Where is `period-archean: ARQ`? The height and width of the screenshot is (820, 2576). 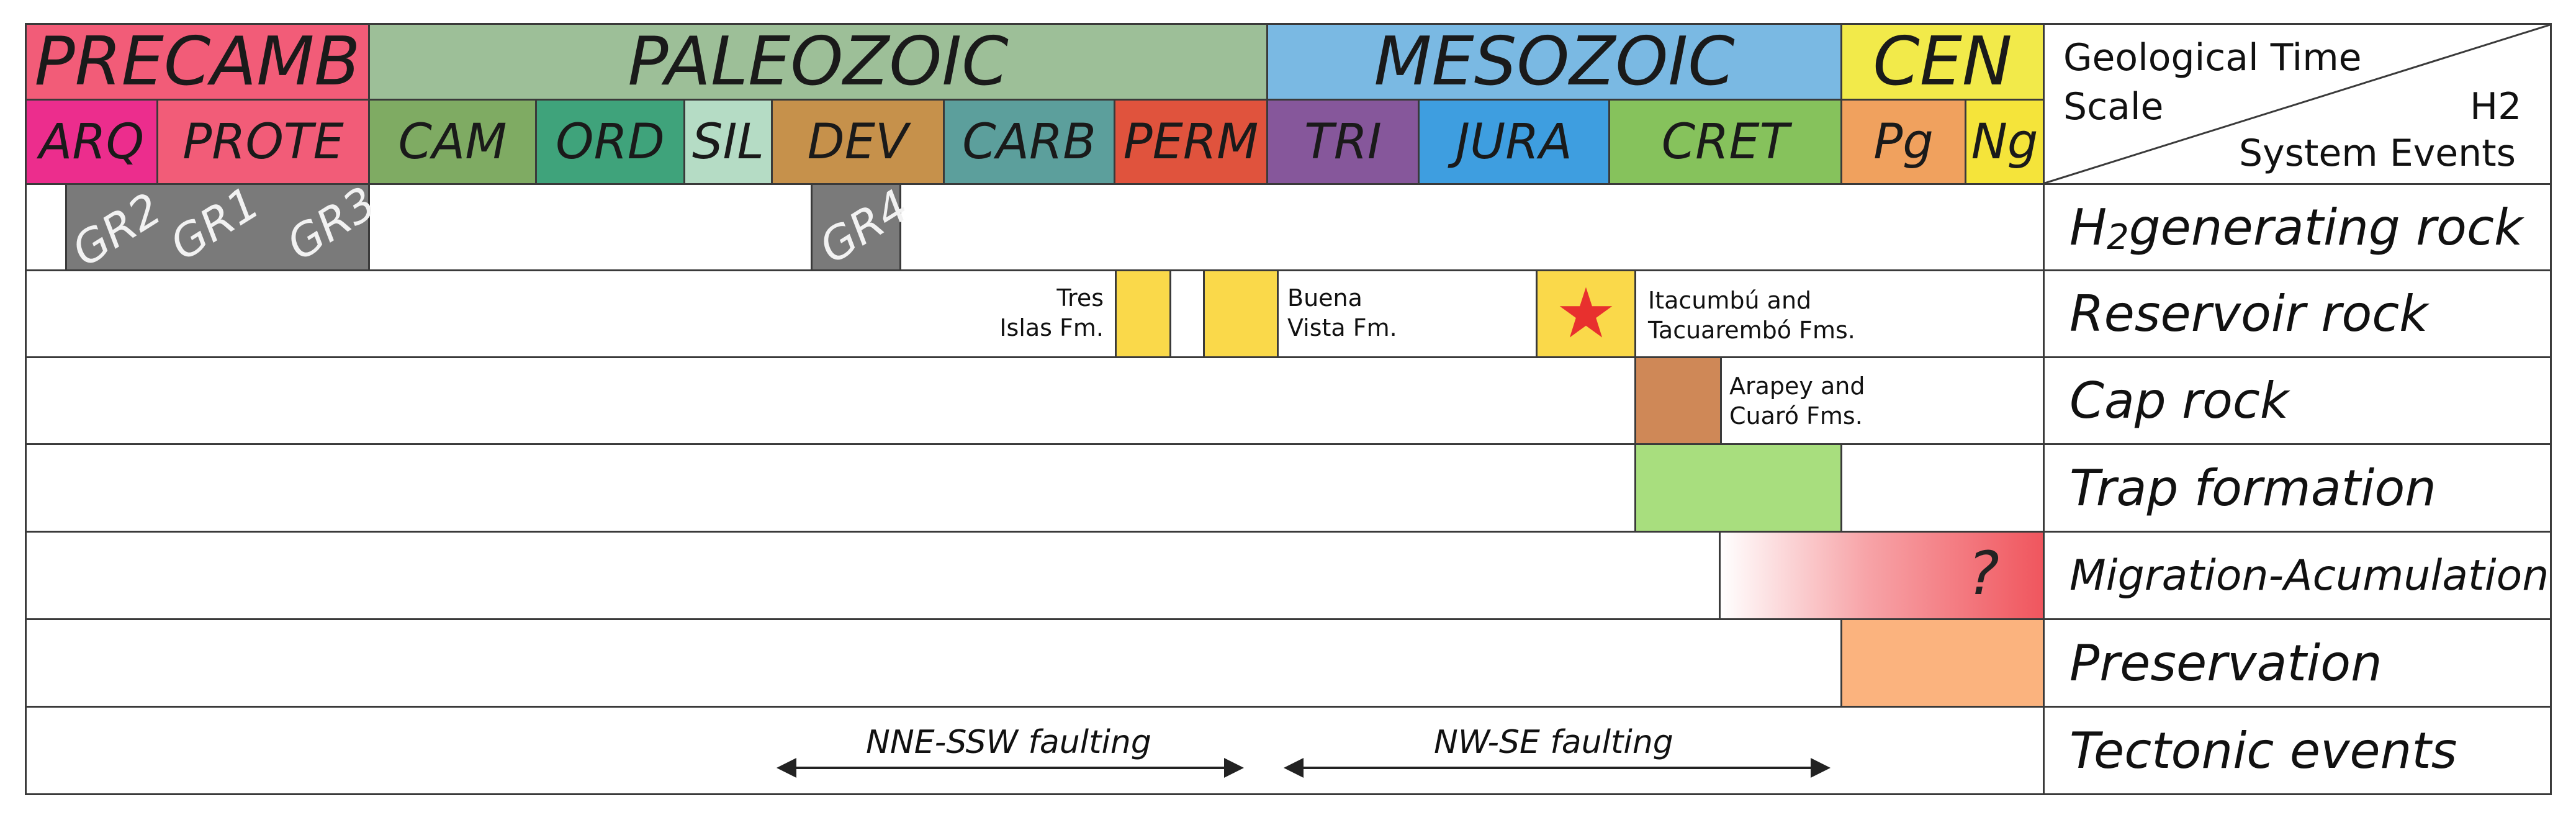 period-archean: ARQ is located at coordinates (91, 142).